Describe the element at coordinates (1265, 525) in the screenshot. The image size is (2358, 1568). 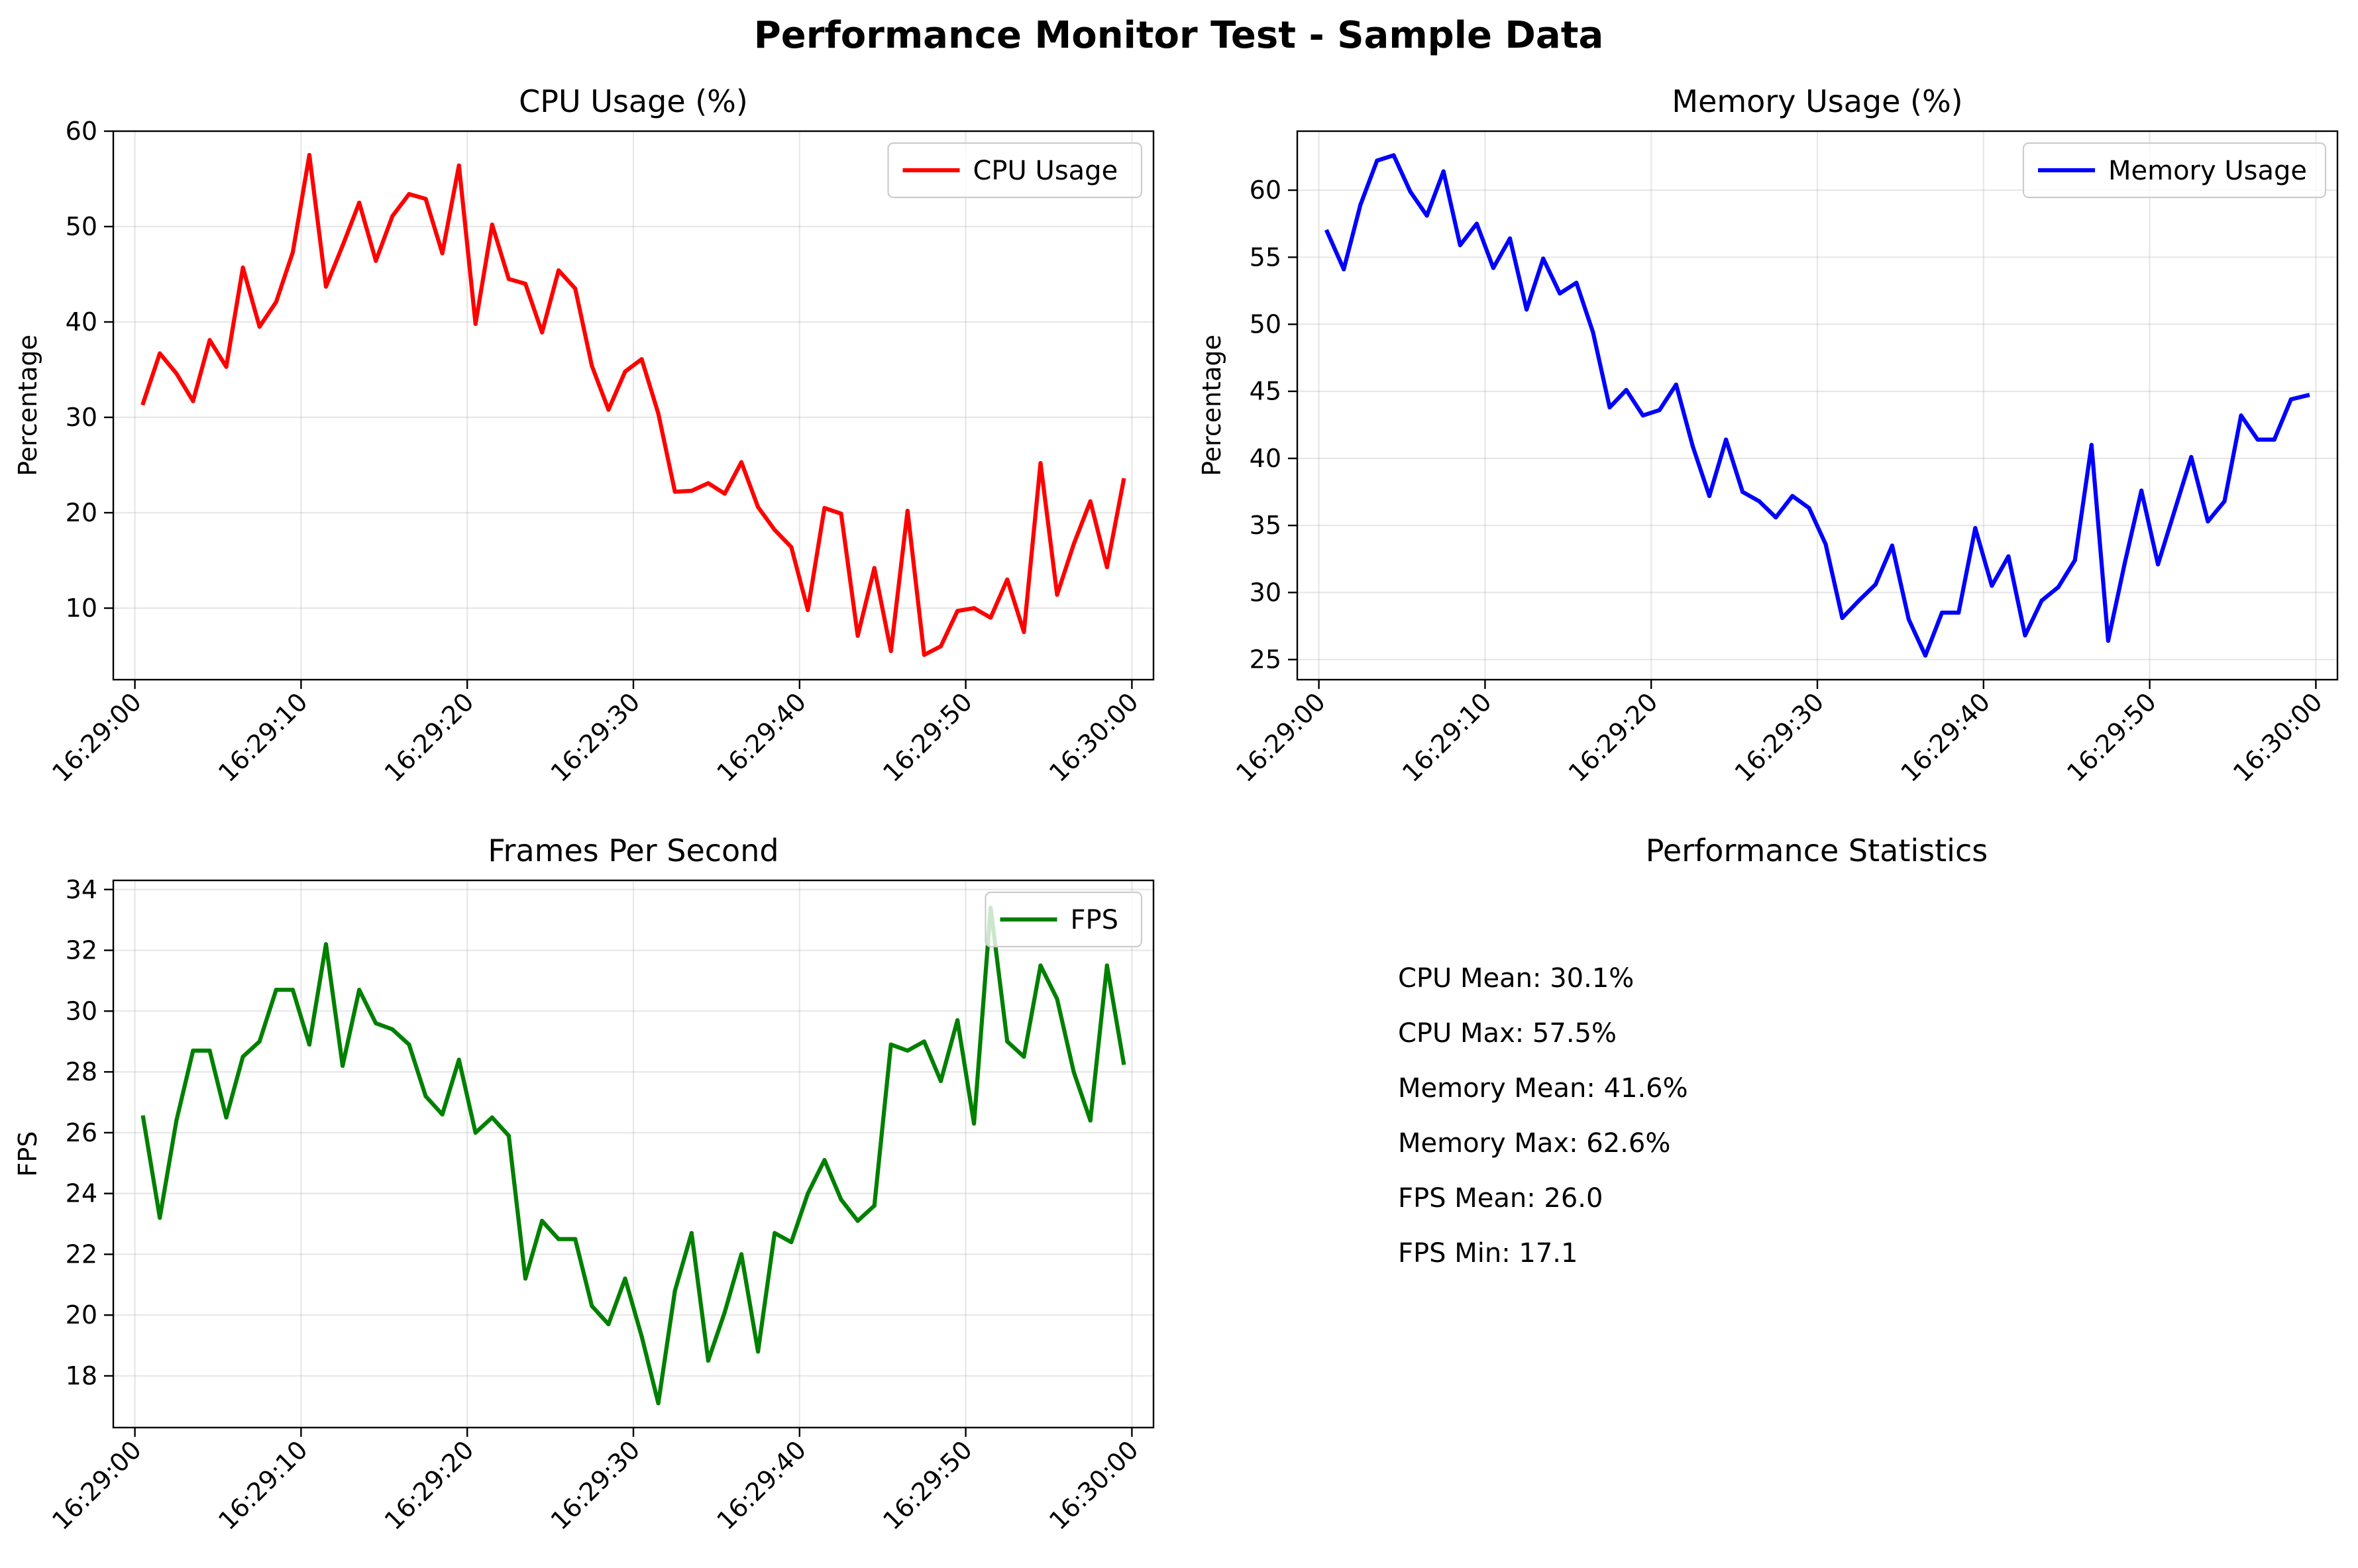
I see `y-tick-label: 35` at that location.